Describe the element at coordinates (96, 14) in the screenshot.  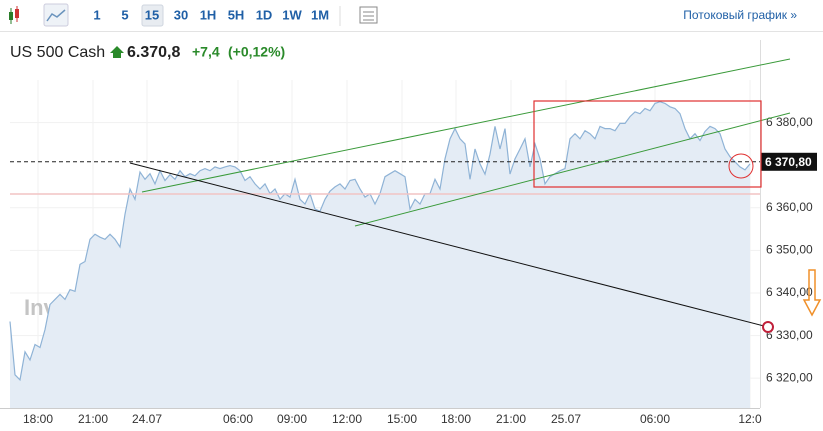
I see `interval-button: 1` at that location.